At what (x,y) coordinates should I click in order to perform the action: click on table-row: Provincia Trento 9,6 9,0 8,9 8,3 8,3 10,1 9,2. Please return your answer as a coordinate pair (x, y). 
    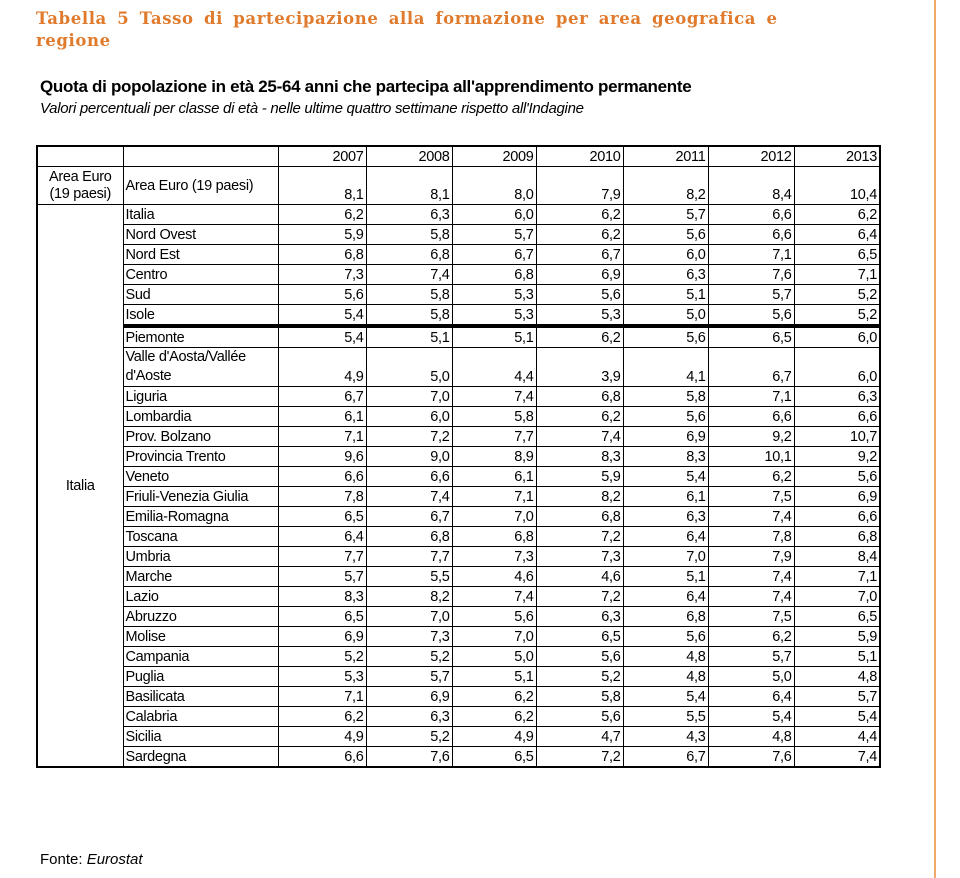
    Looking at the image, I should click on (459, 456).